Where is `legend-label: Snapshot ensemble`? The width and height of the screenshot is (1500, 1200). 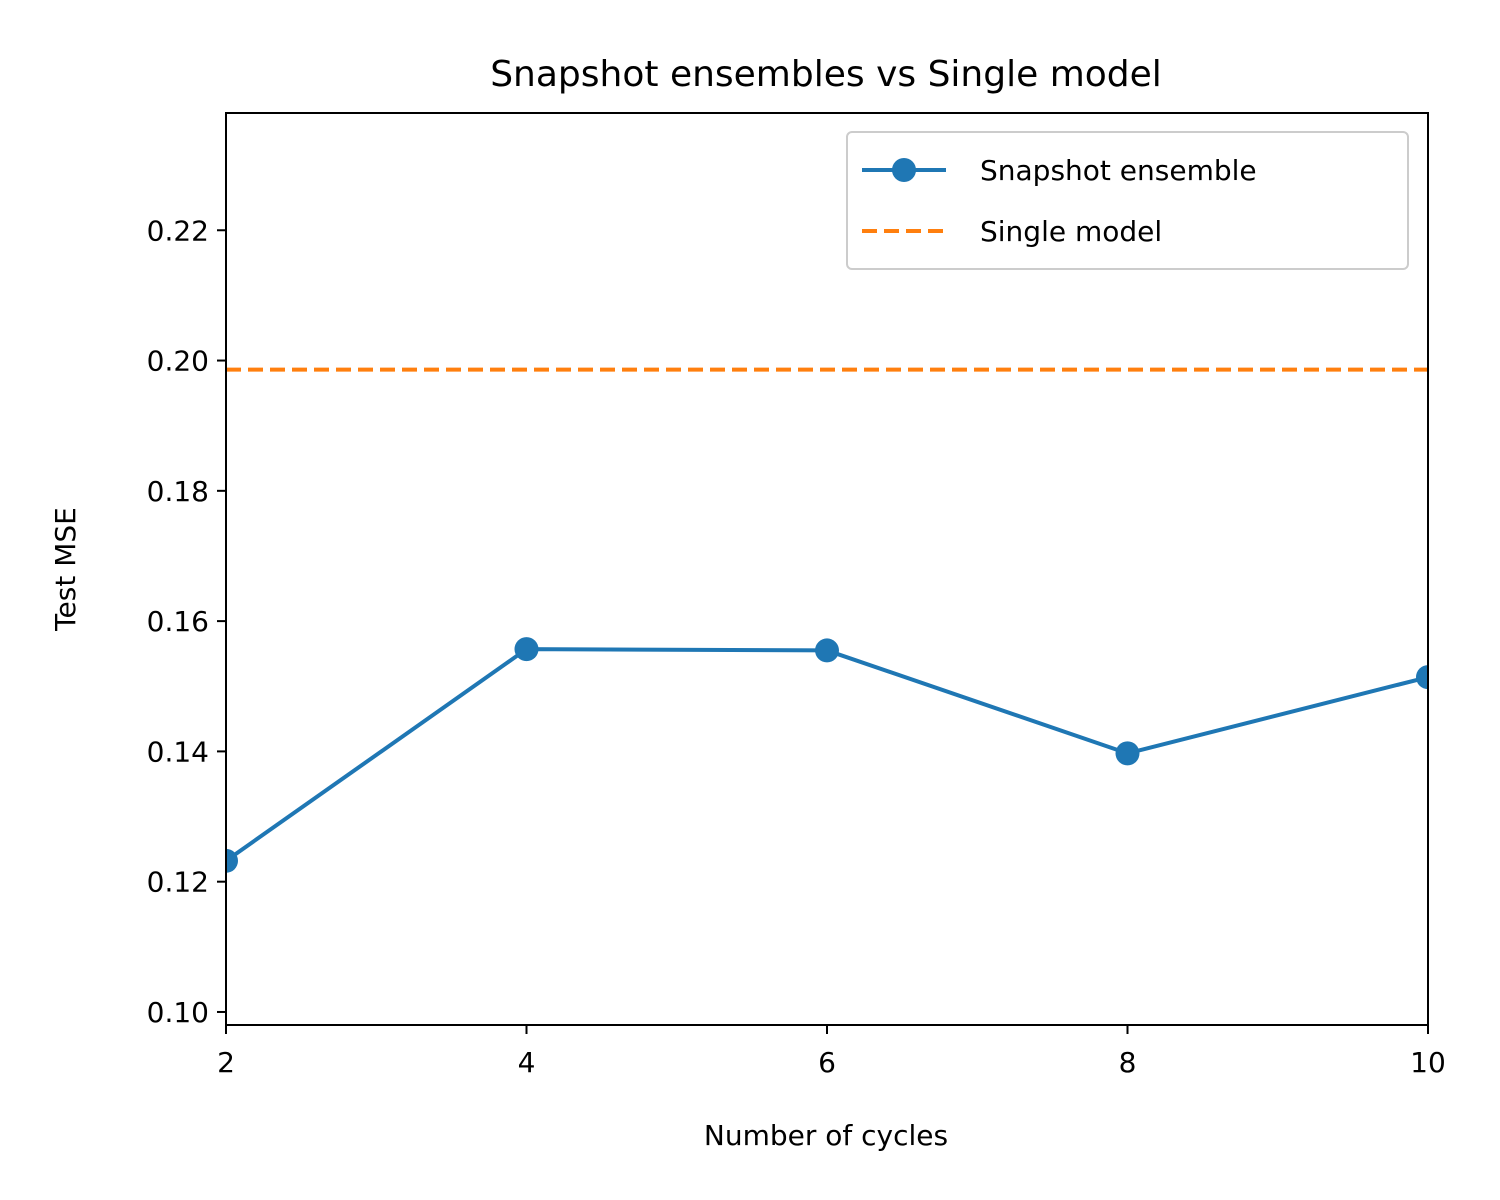
legend-label: Snapshot ensemble is located at coordinates (1118, 170).